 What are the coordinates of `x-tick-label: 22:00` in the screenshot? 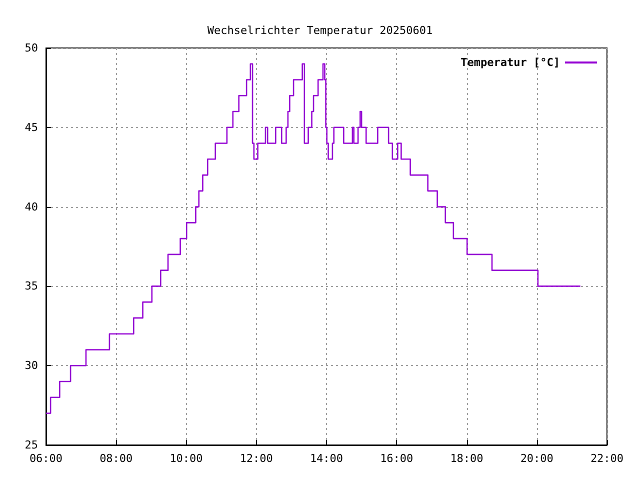 It's located at (607, 458).